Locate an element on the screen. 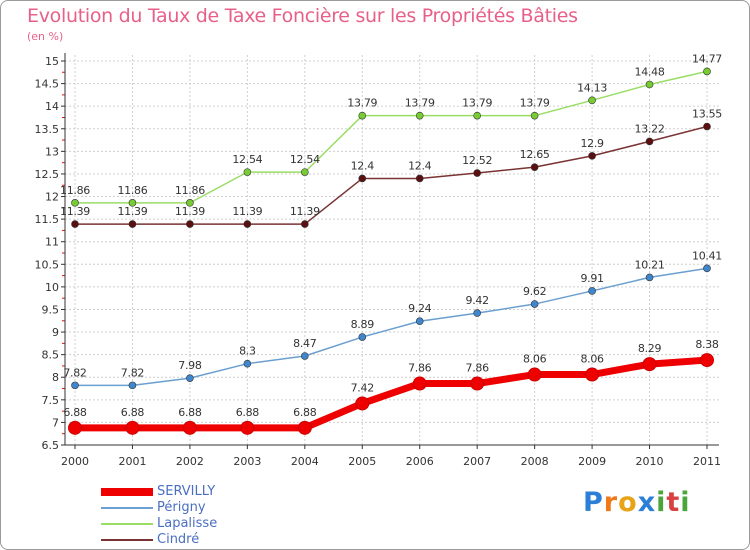 Image resolution: width=750 pixels, height=550 pixels. data-label: 8.89 is located at coordinates (363, 324).